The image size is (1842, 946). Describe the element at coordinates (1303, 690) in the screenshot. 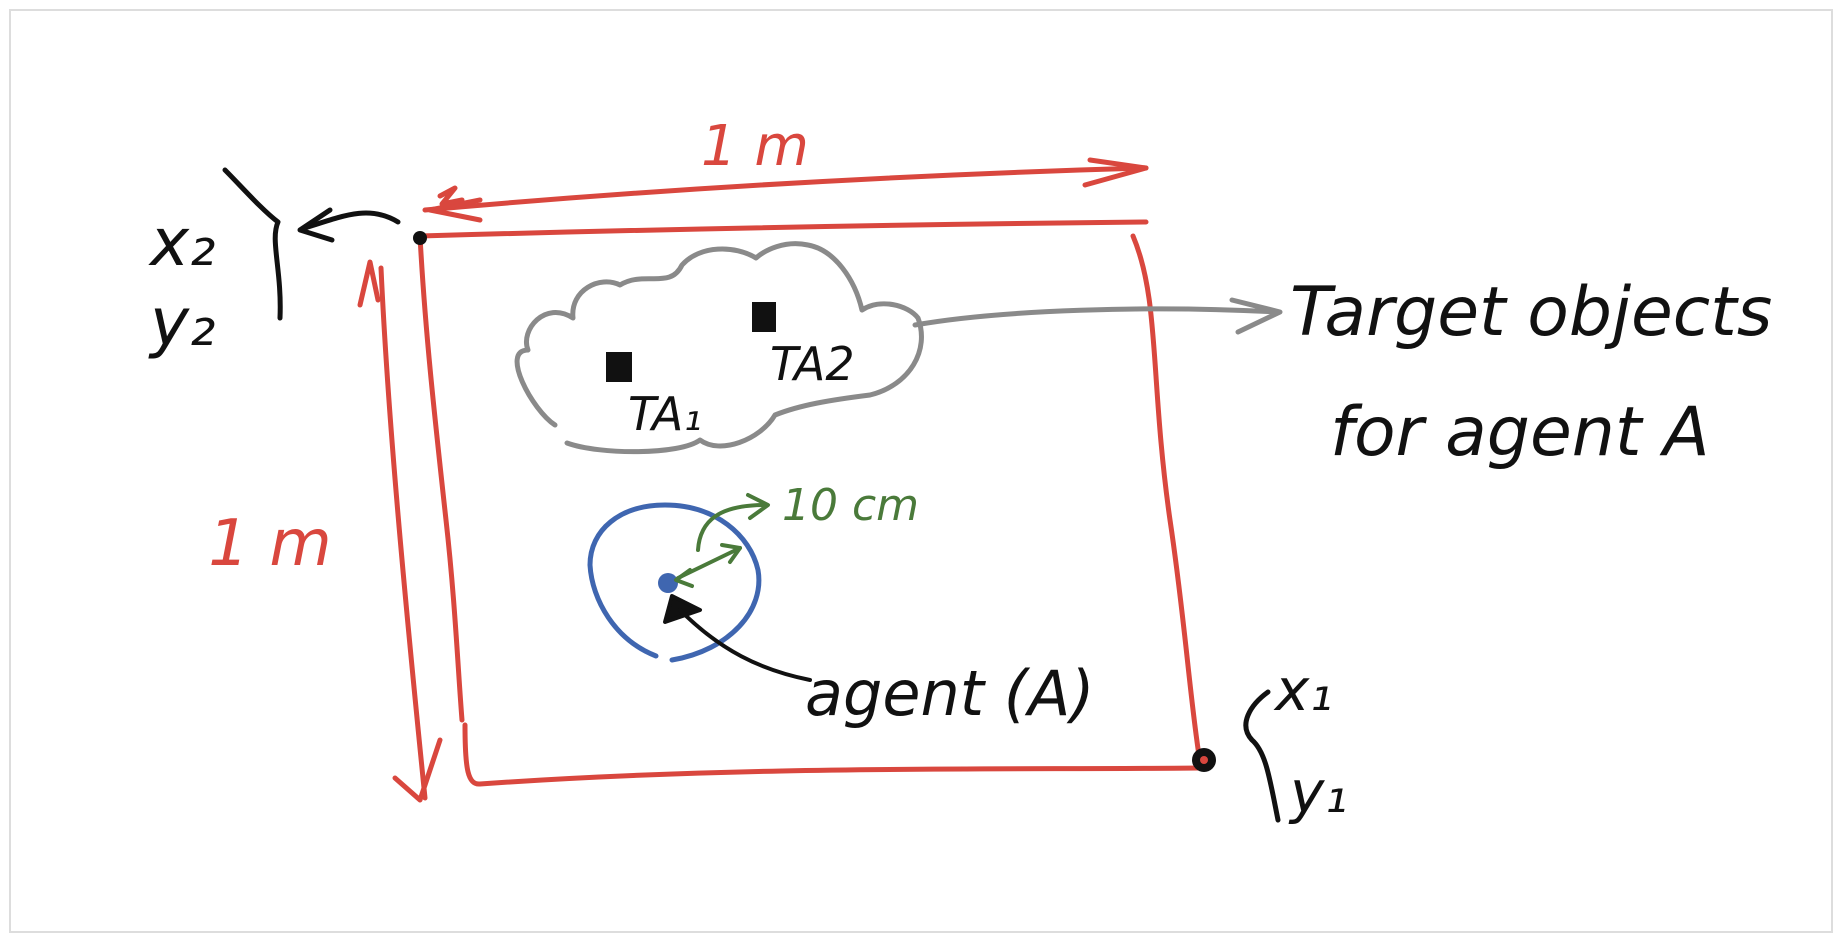

I see `corner-bottom-right-x: x₁` at that location.